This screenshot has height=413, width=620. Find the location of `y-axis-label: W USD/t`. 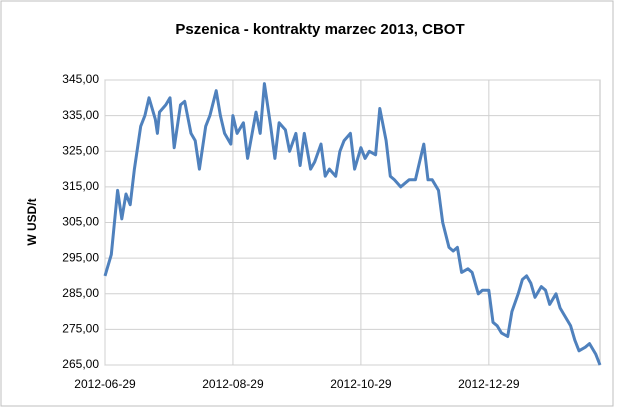

y-axis-label: W USD/t is located at coordinates (32, 221).